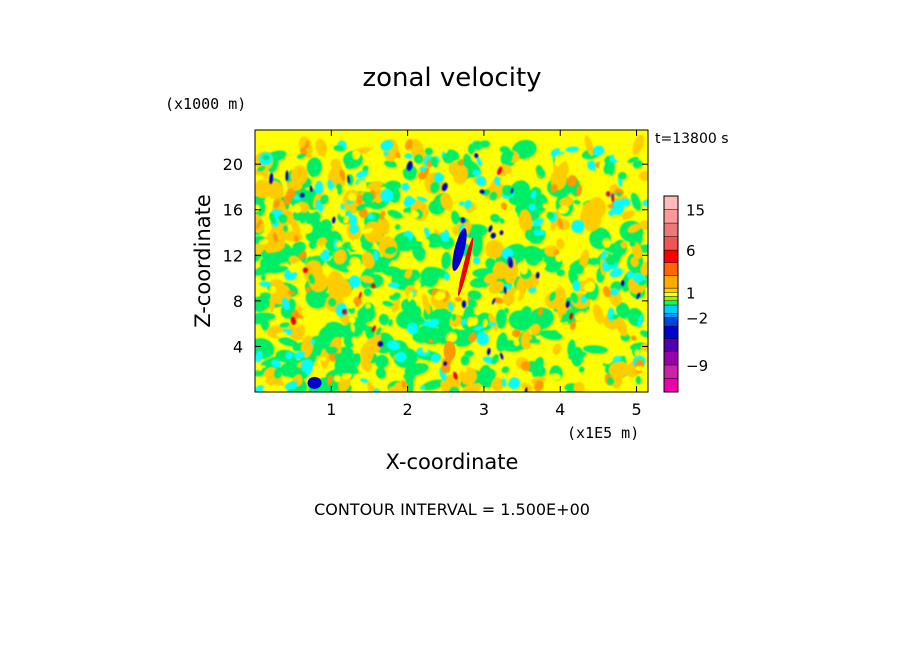 The image size is (904, 658). I want to click on x-axis-label: X-coordinate, so click(452, 462).